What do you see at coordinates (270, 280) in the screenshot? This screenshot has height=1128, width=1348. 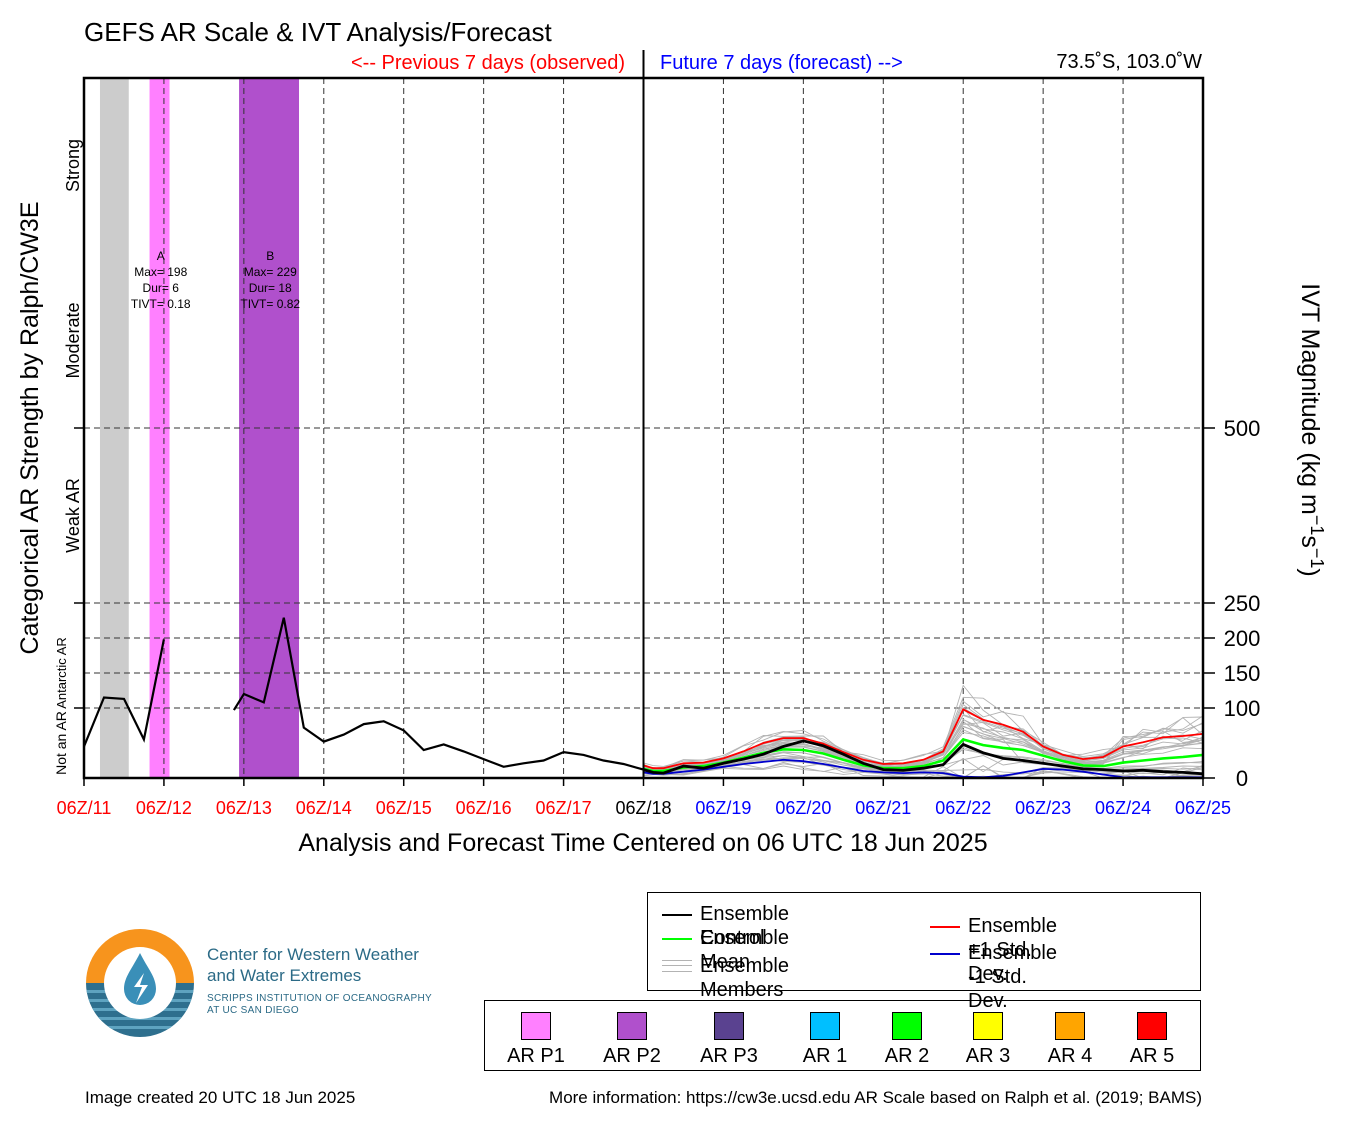 I see `event-annotation: B Max= 229 Dur= 18 TIVT= 0.82` at bounding box center [270, 280].